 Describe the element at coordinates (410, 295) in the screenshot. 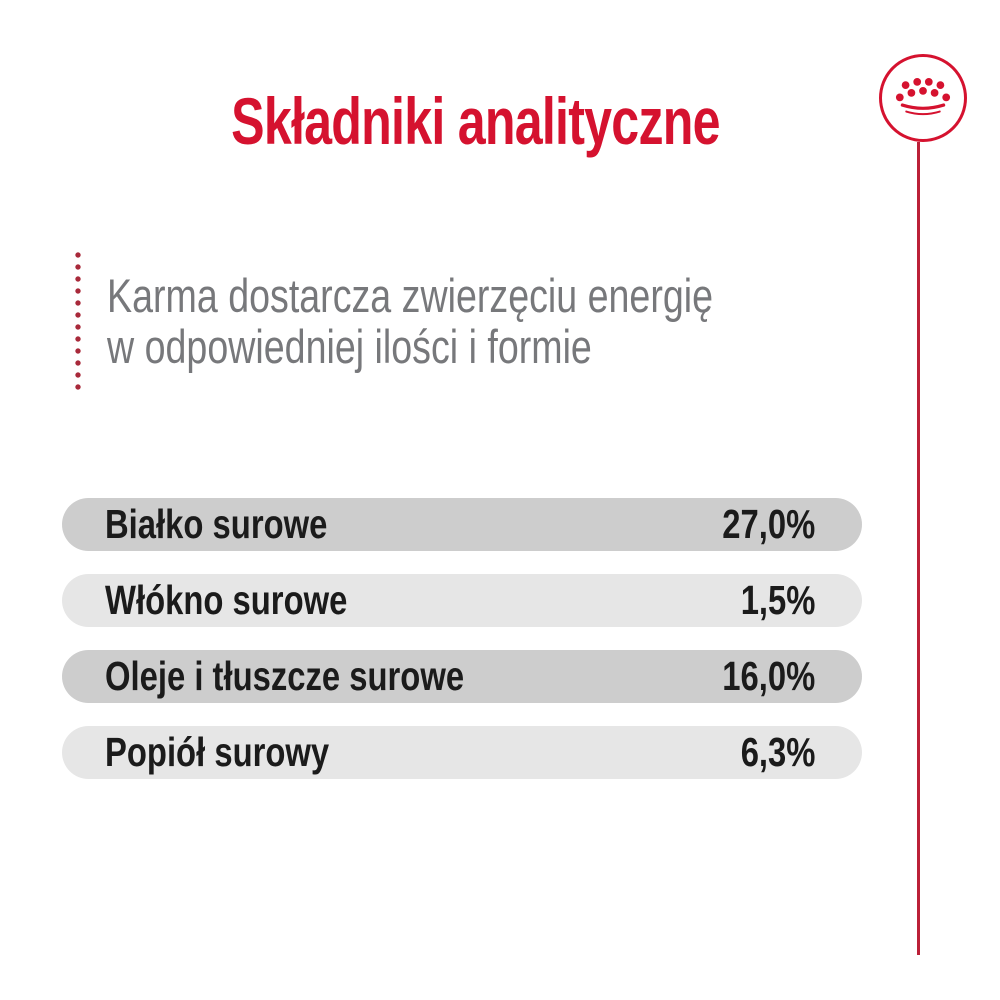

I see `intro-text-line-1: Karma dostarcza zwierzęciu energię` at that location.